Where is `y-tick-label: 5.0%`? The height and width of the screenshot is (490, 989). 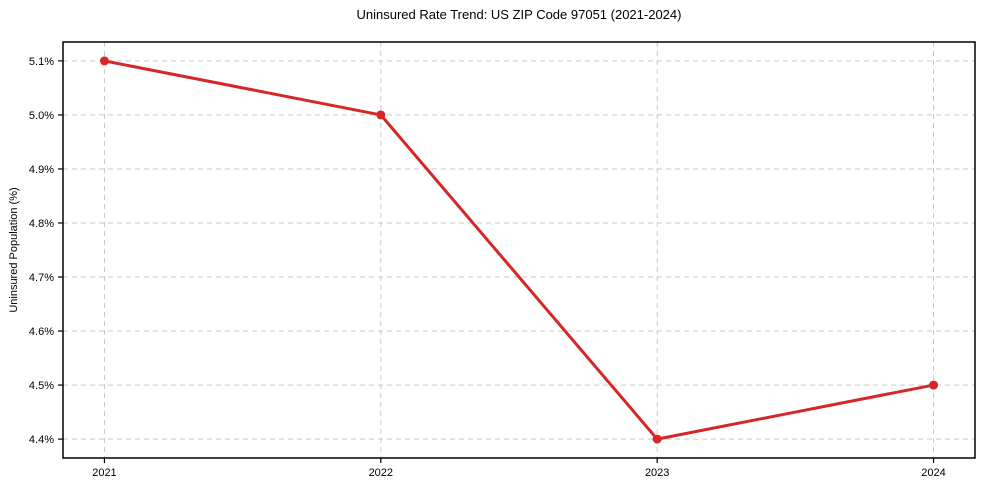 y-tick-label: 5.0% is located at coordinates (41, 116).